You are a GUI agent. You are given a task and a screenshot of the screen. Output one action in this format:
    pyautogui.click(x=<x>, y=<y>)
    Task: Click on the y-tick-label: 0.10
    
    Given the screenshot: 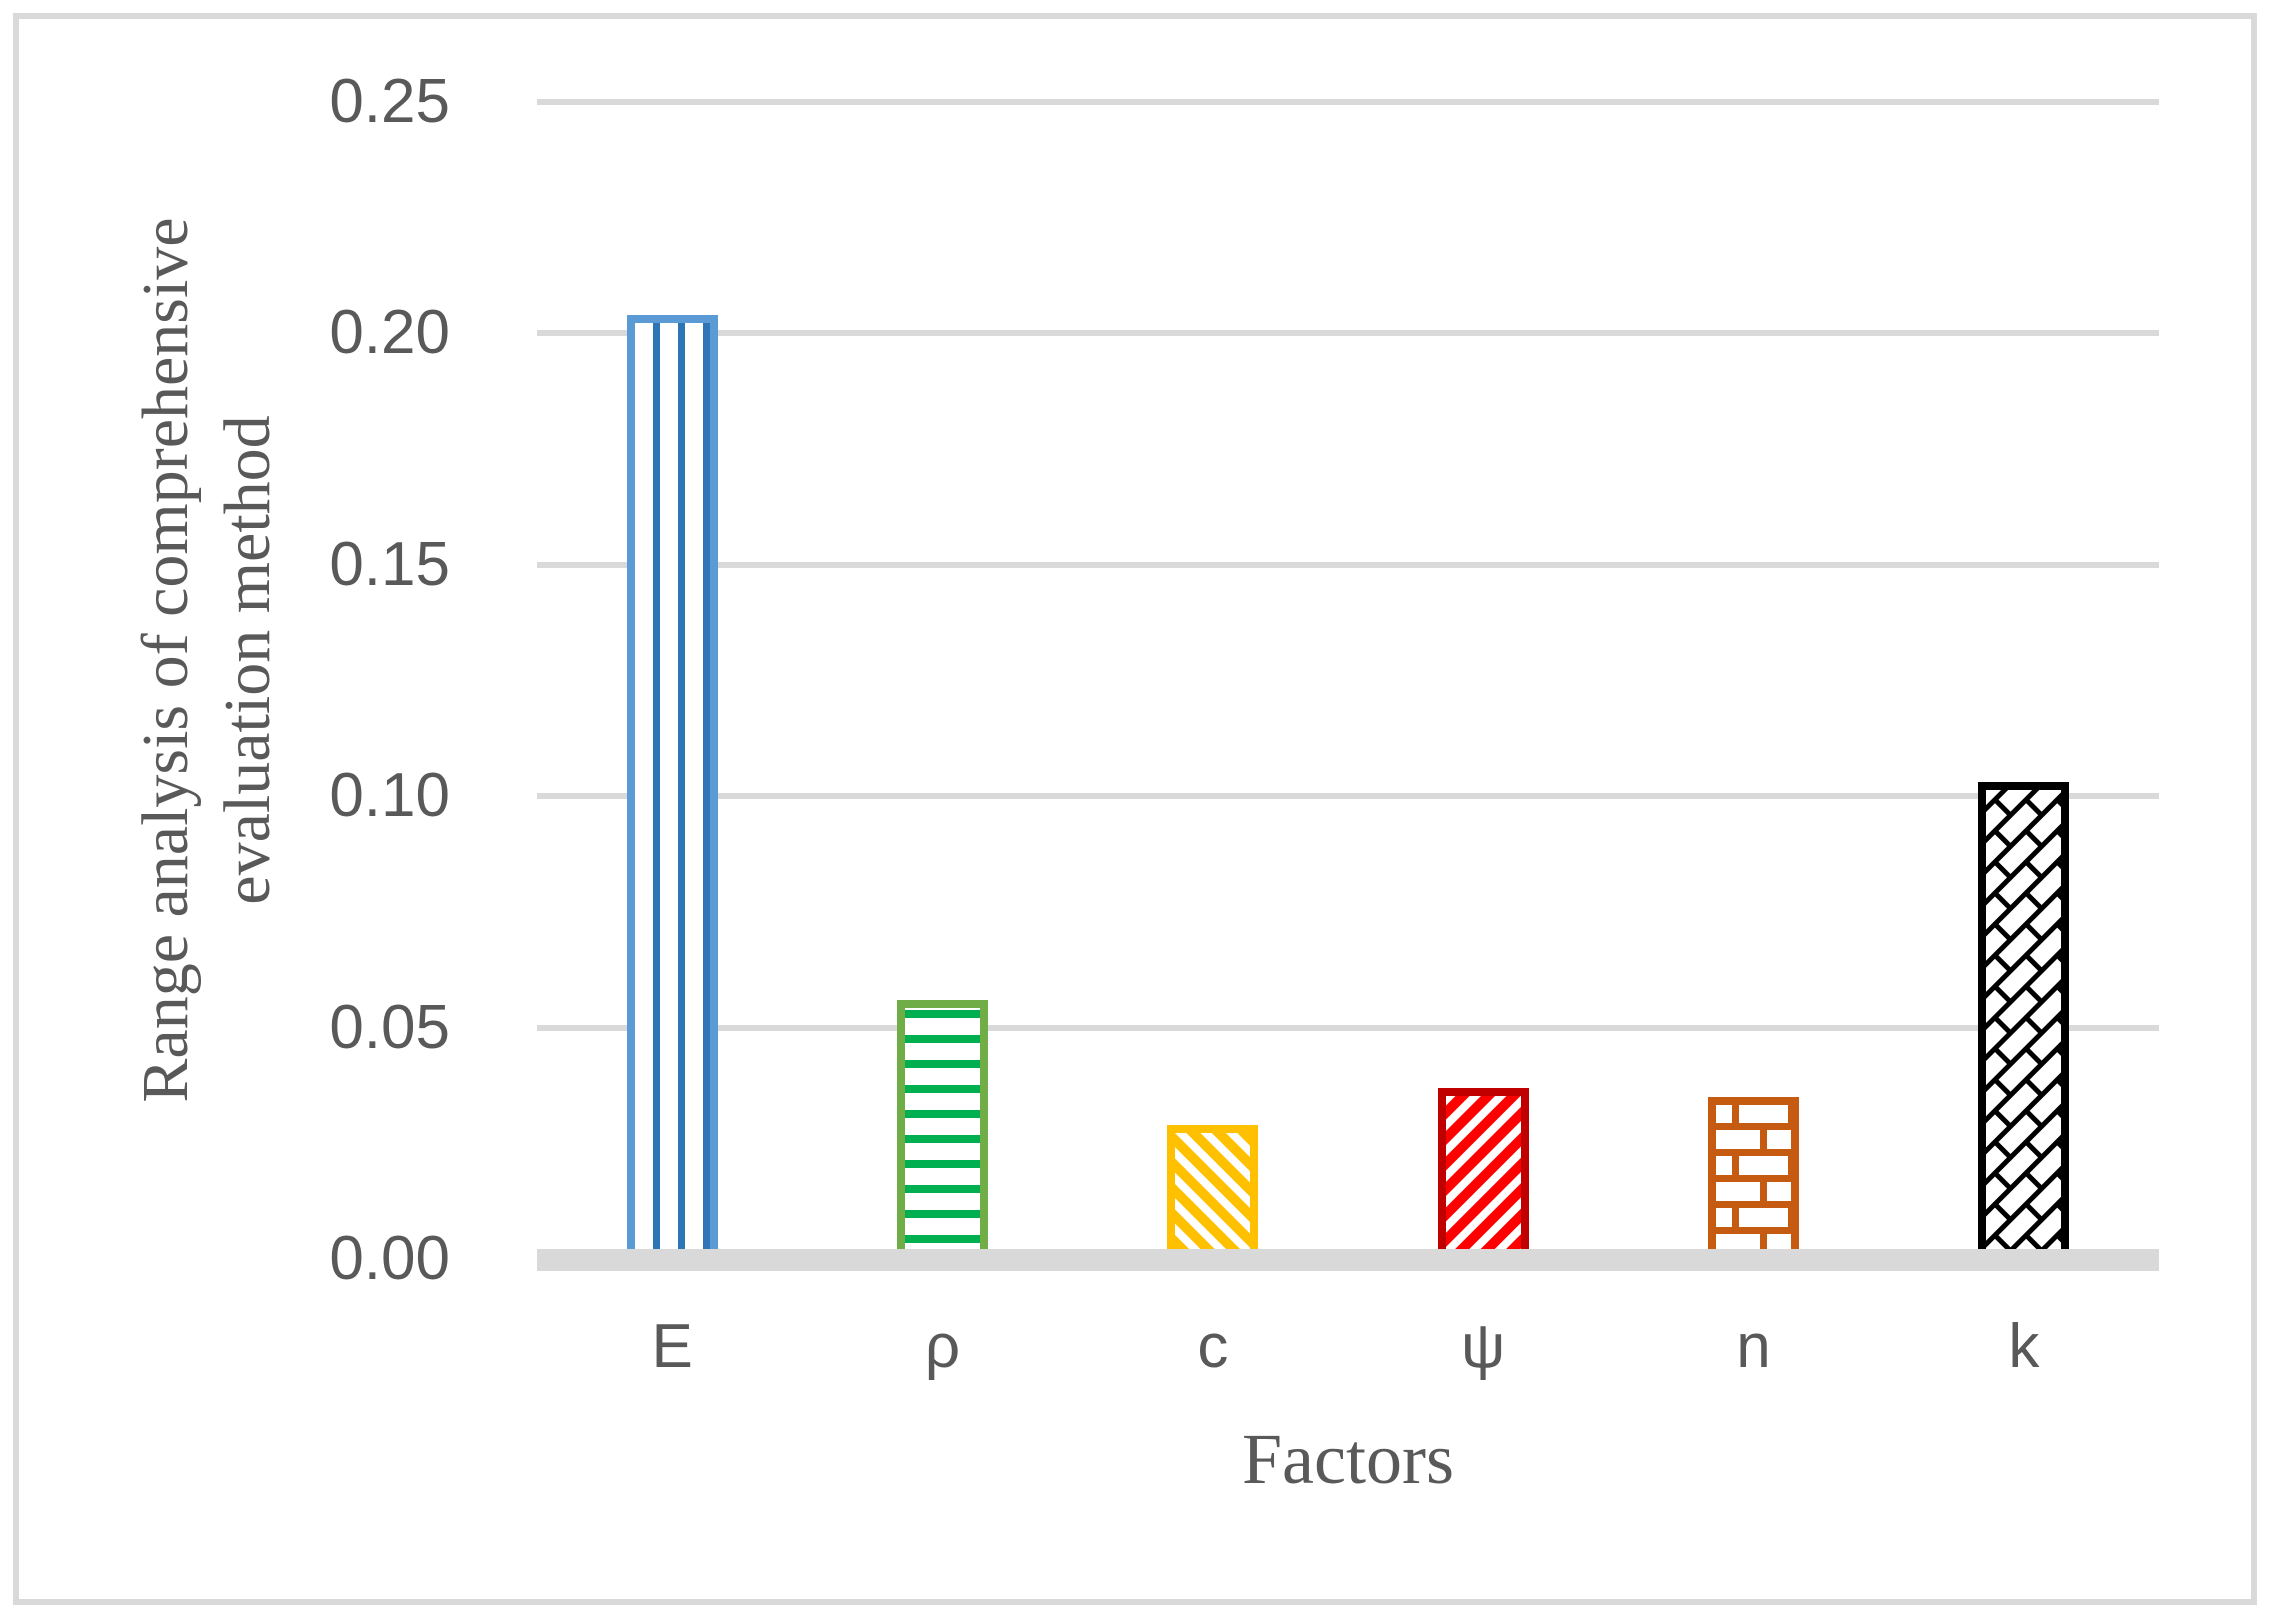 What is the action you would take?
    pyautogui.click(x=389, y=796)
    